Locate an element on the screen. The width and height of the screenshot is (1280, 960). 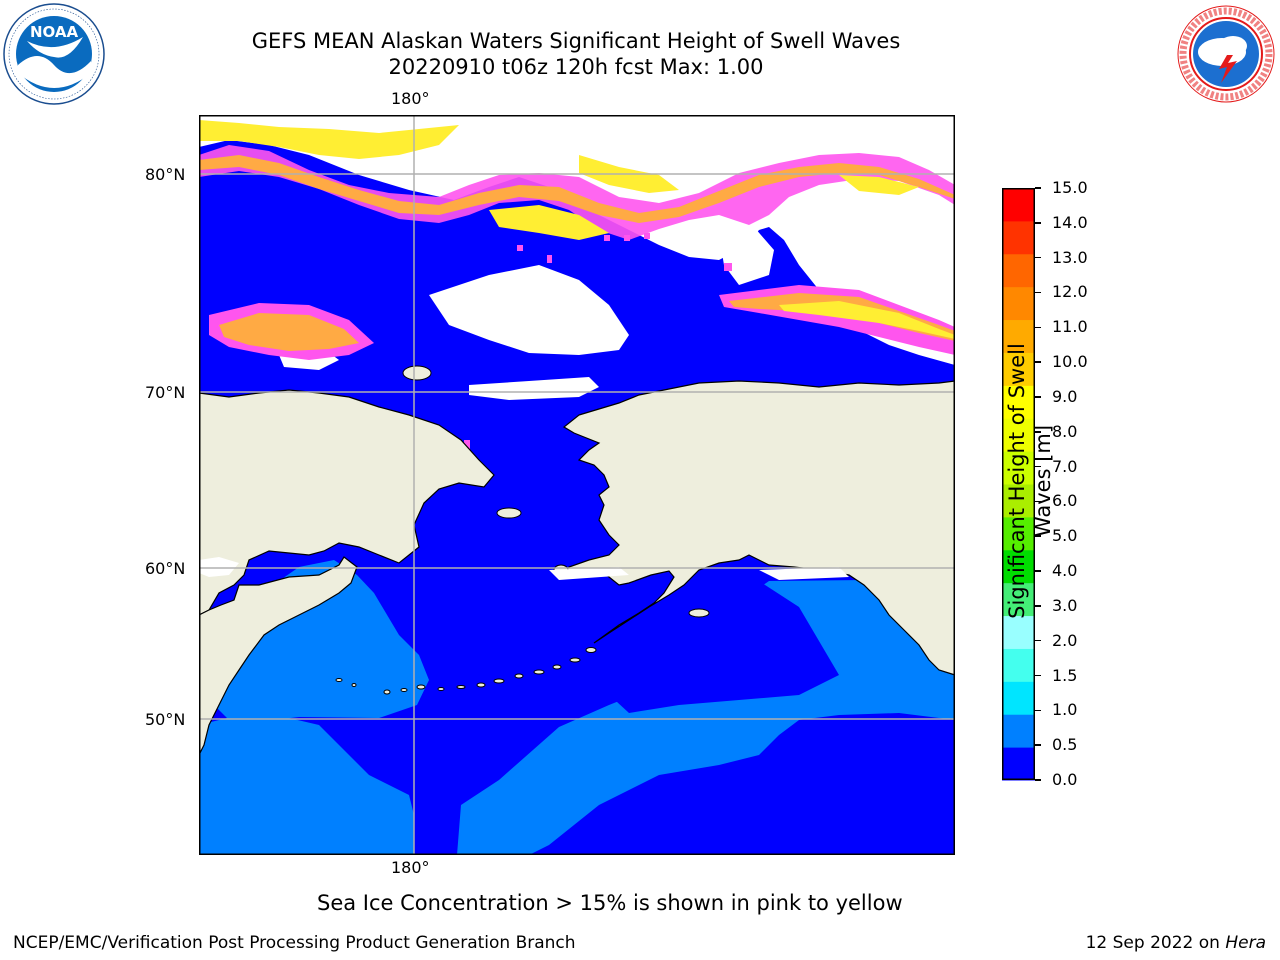
colorbar-tick-label: 14.0 is located at coordinates (1070, 222).